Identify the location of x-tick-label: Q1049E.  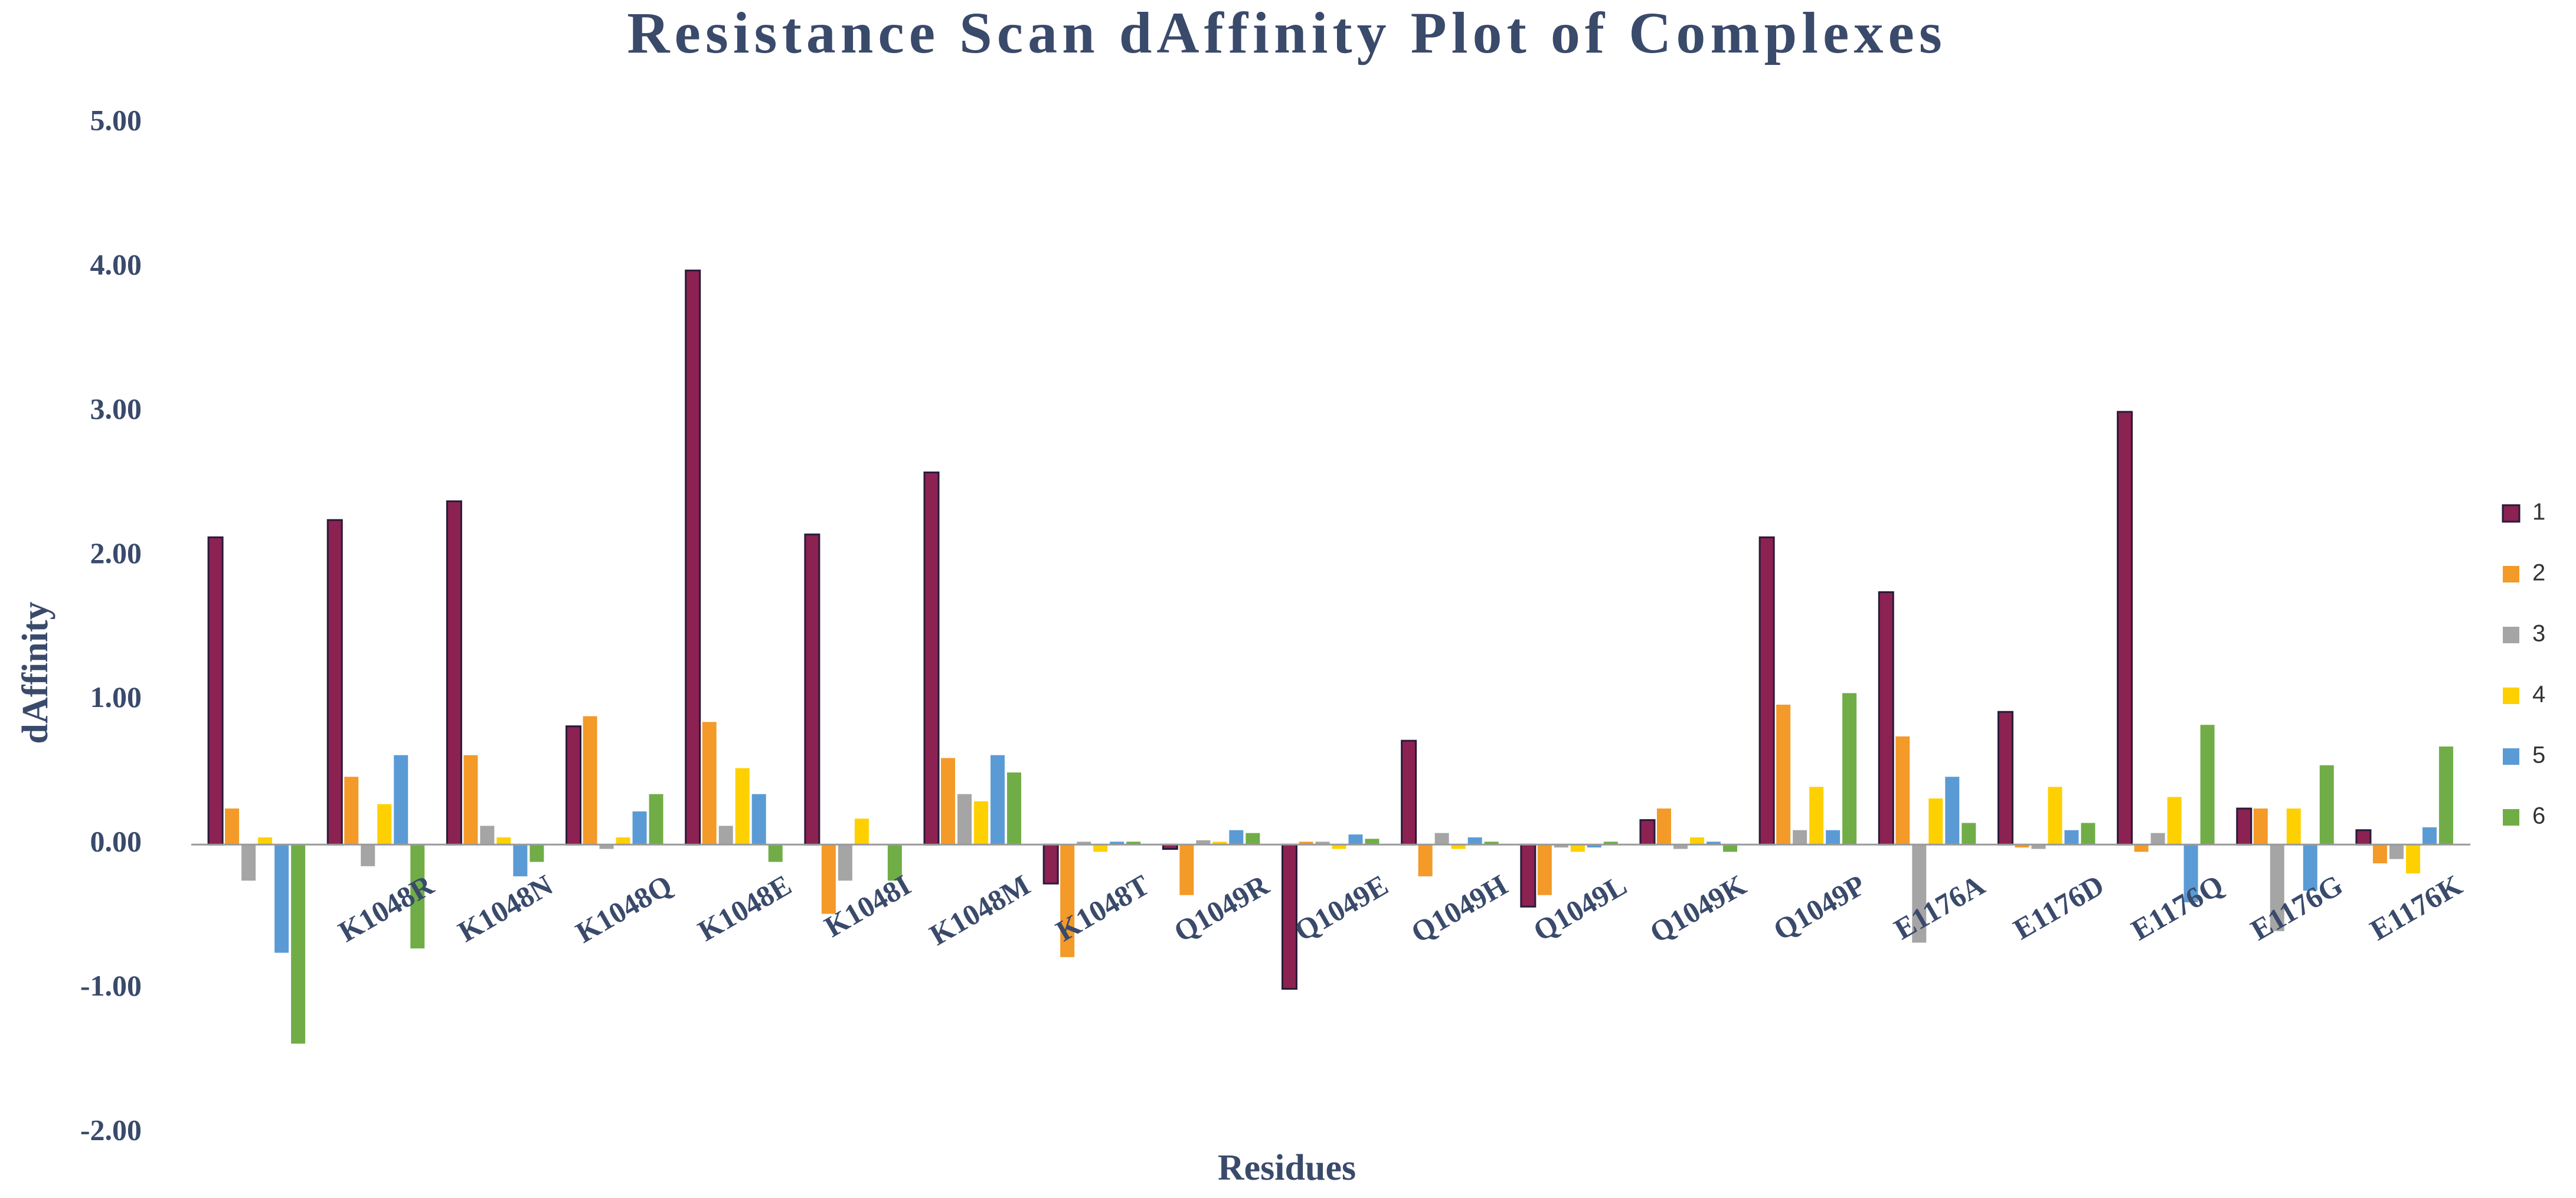
(1341, 908).